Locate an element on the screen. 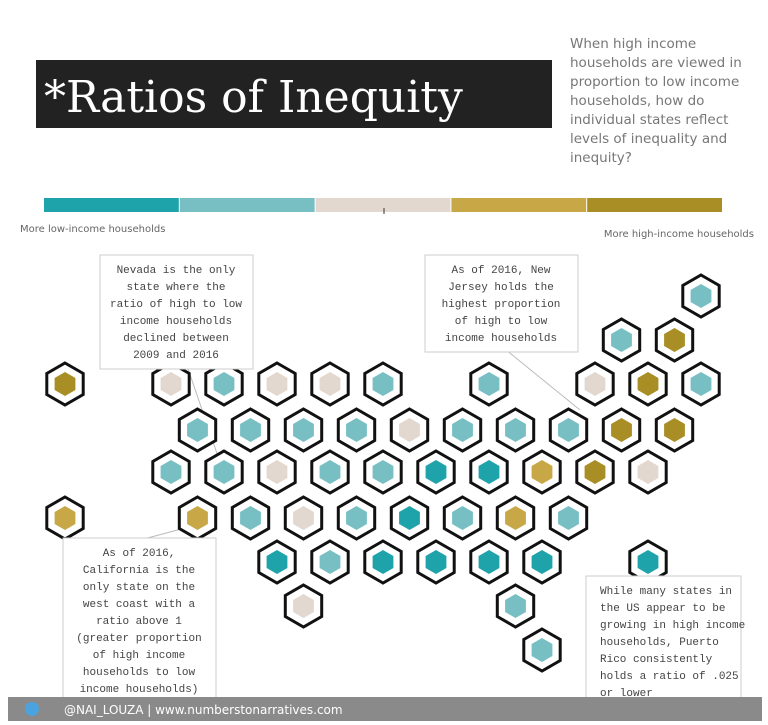 The image size is (768, 725). question-line: When high income is located at coordinates (633, 44).